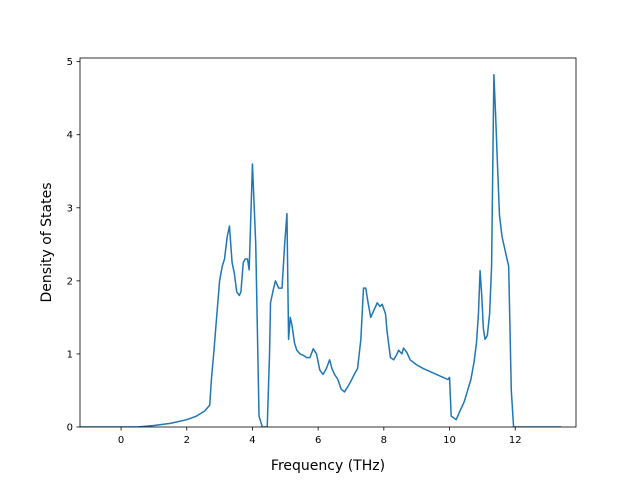  What do you see at coordinates (252, 440) in the screenshot?
I see `x-tick-label: 4` at bounding box center [252, 440].